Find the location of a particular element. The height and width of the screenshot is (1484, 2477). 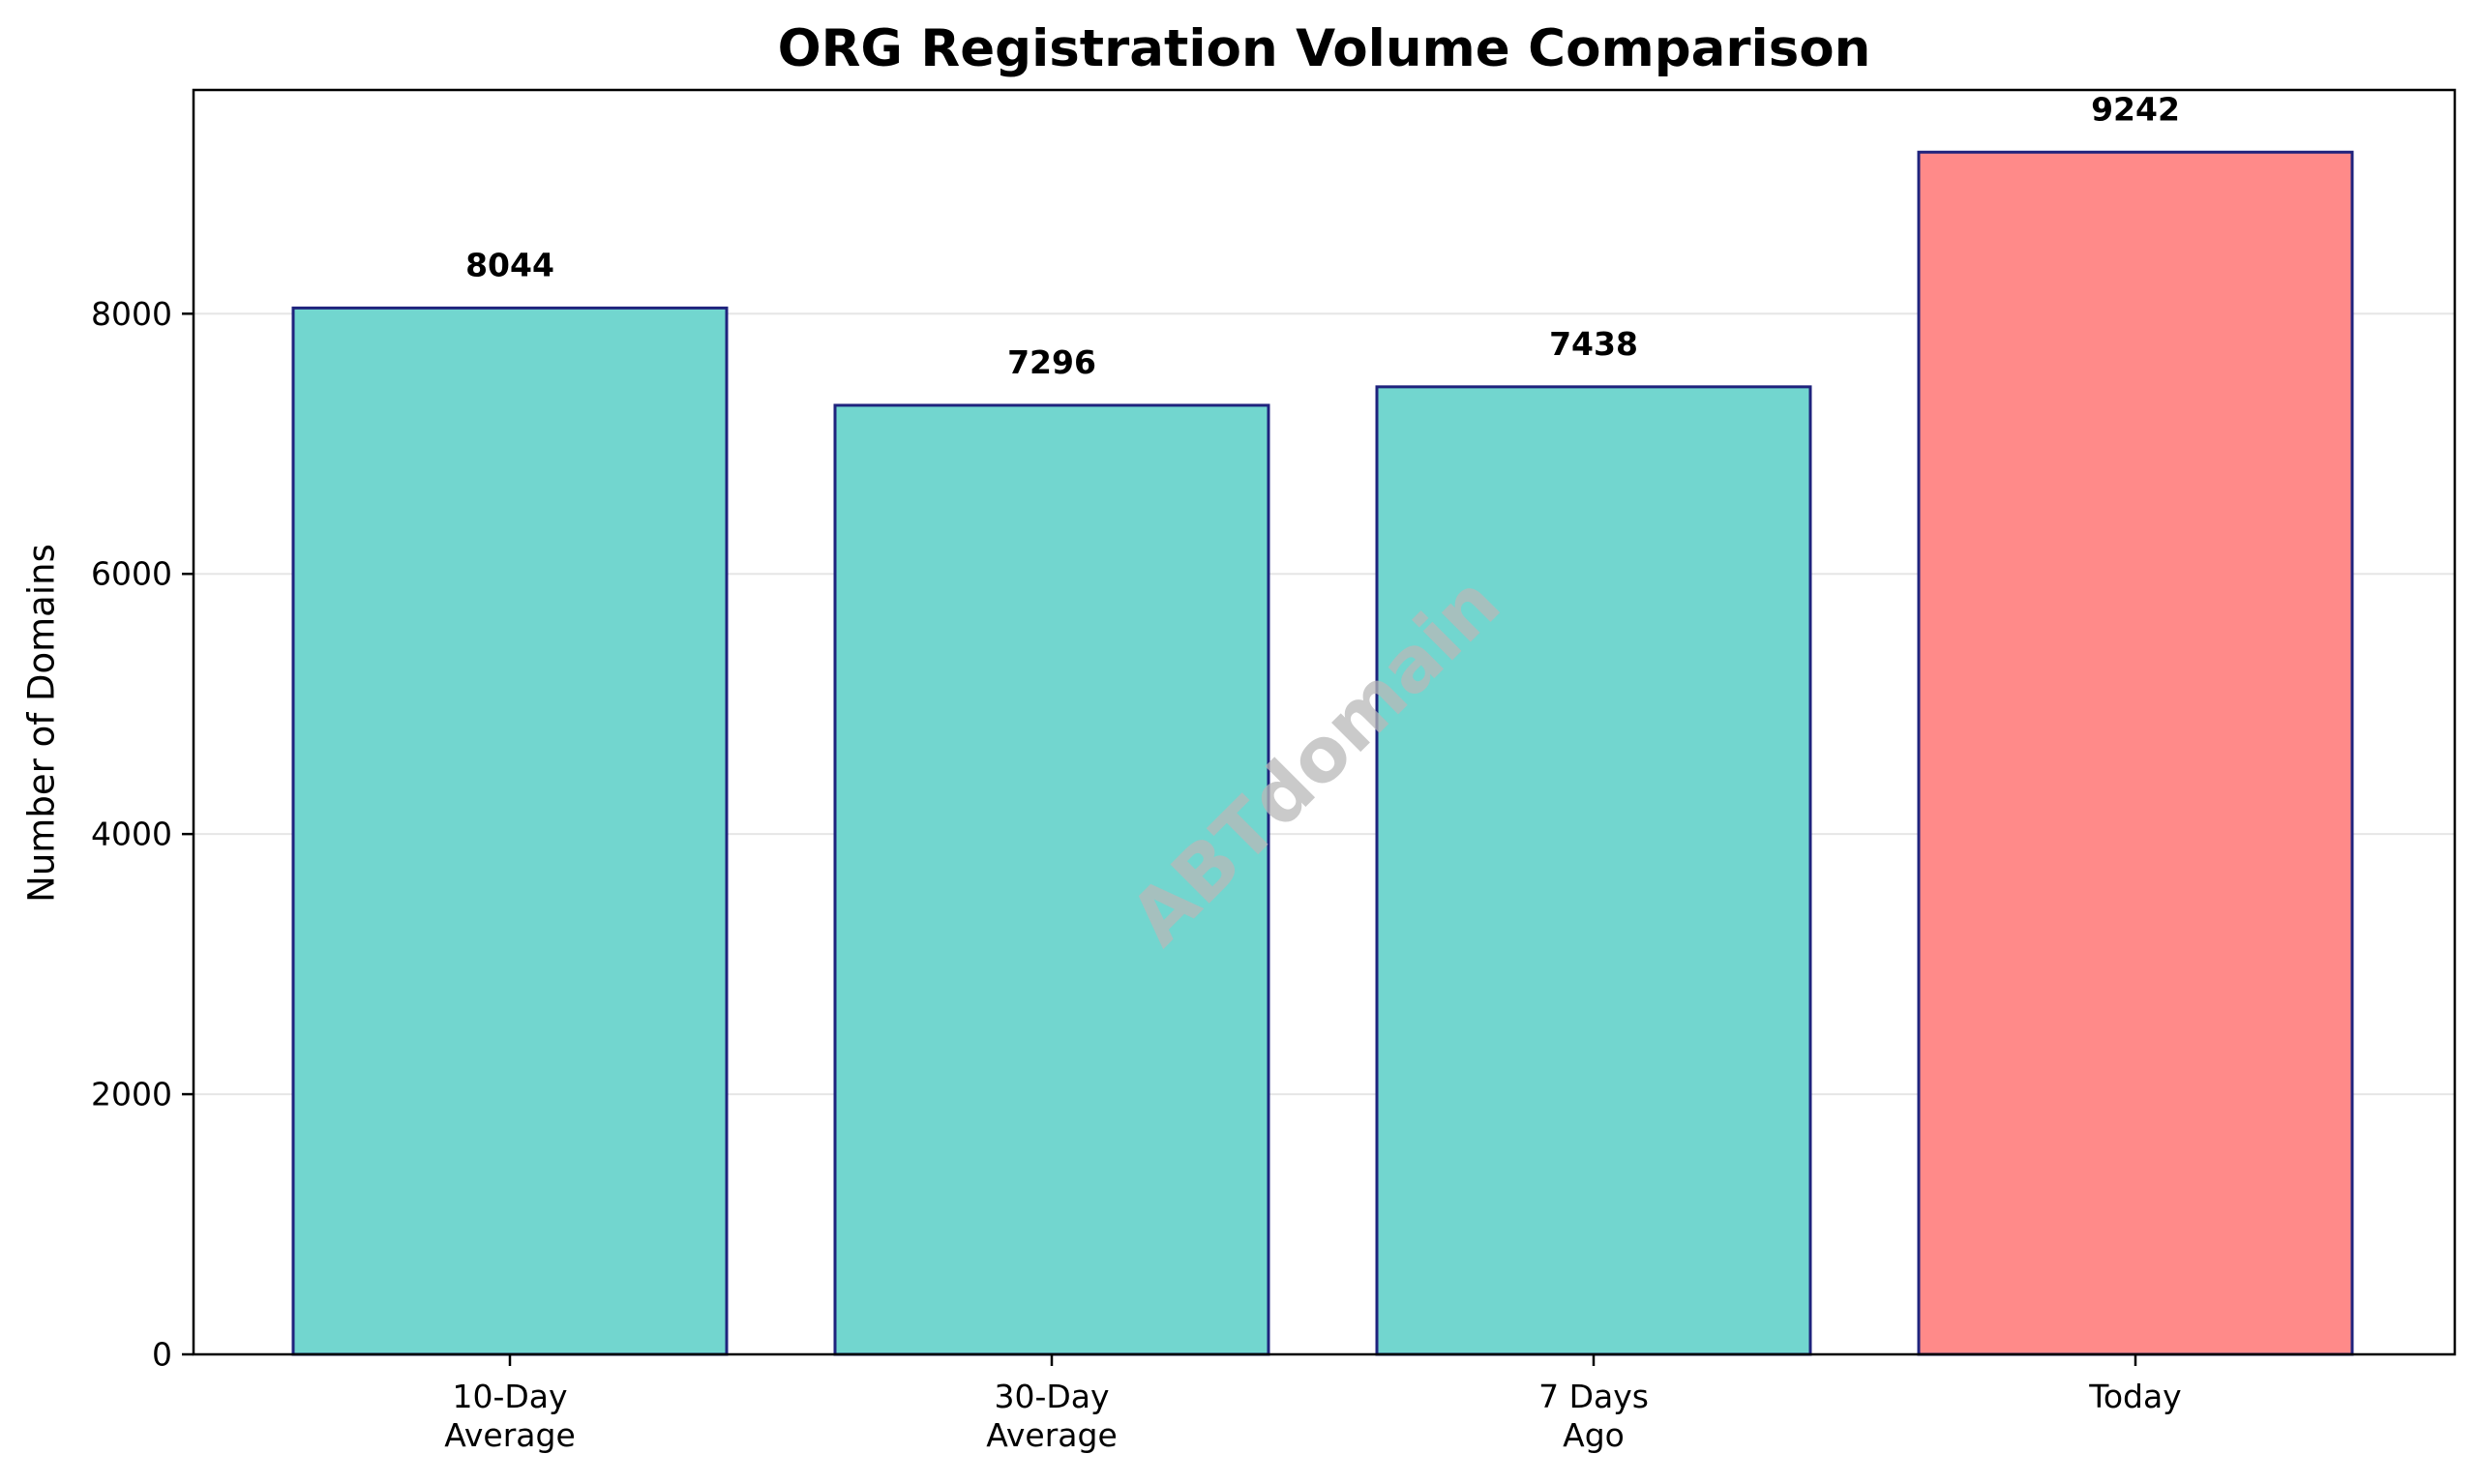

y-tick-label: 6000 is located at coordinates (131, 574).